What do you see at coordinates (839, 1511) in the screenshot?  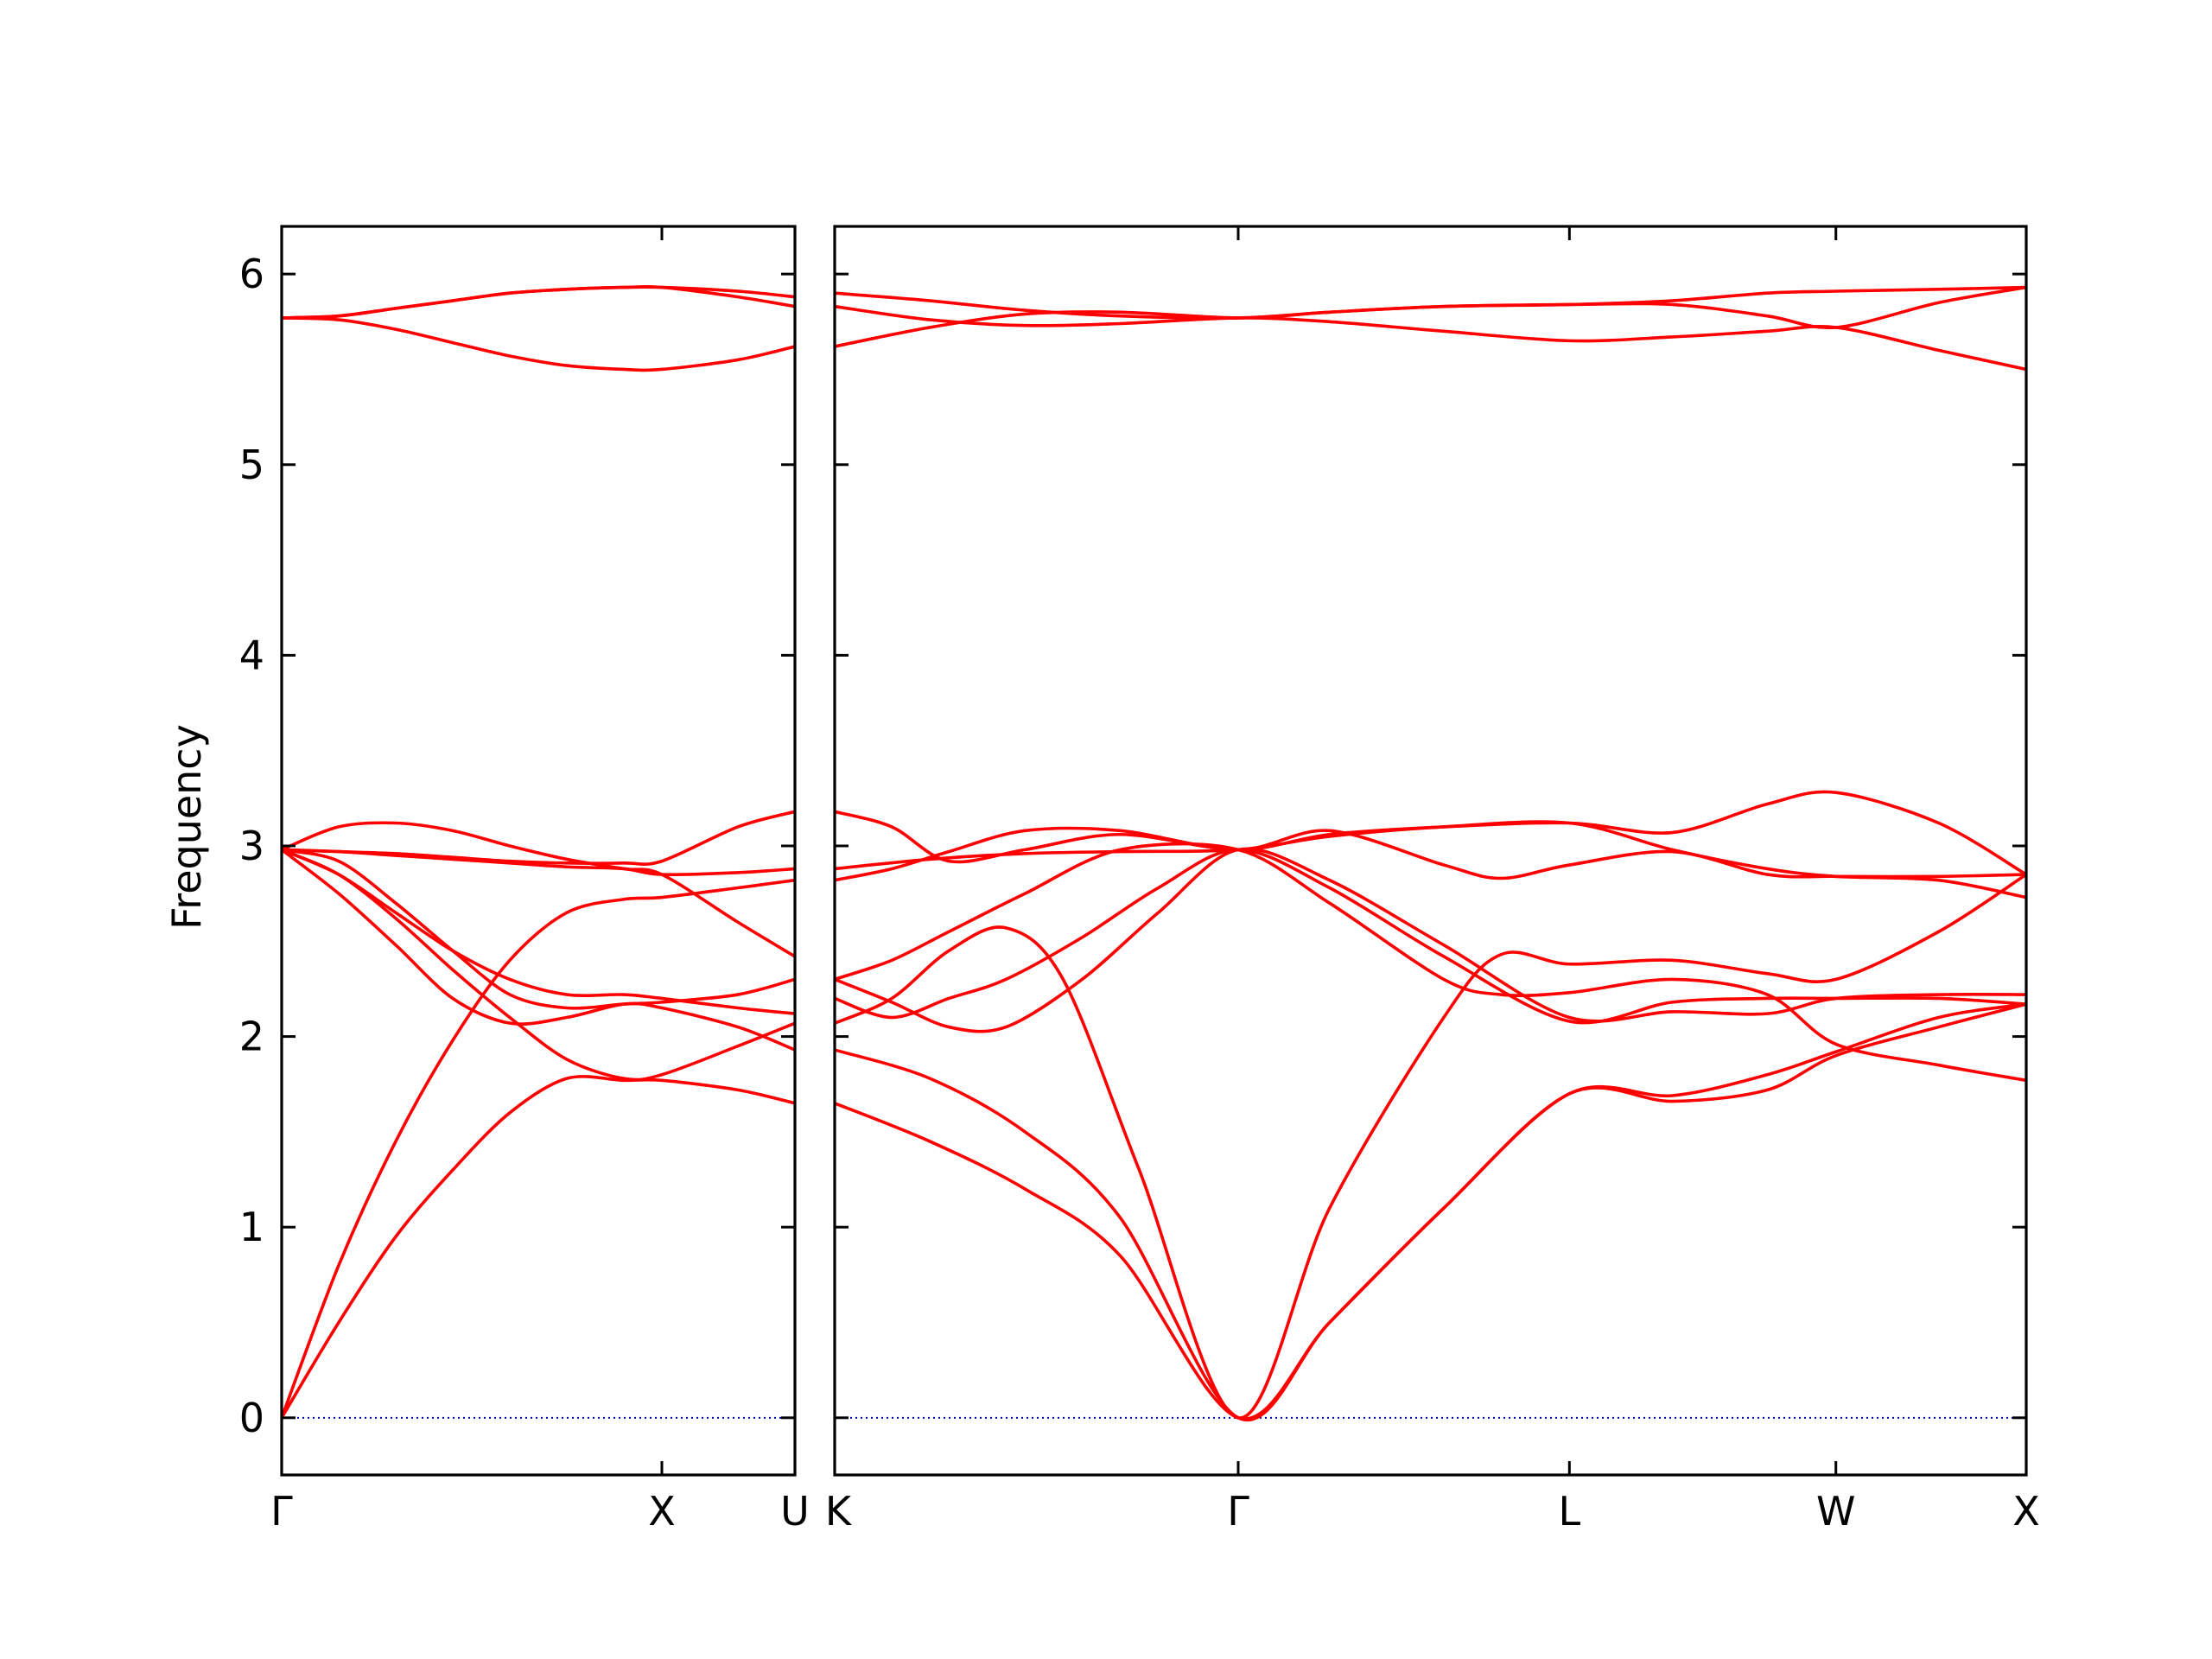 I see `x-tick-label-k: K` at bounding box center [839, 1511].